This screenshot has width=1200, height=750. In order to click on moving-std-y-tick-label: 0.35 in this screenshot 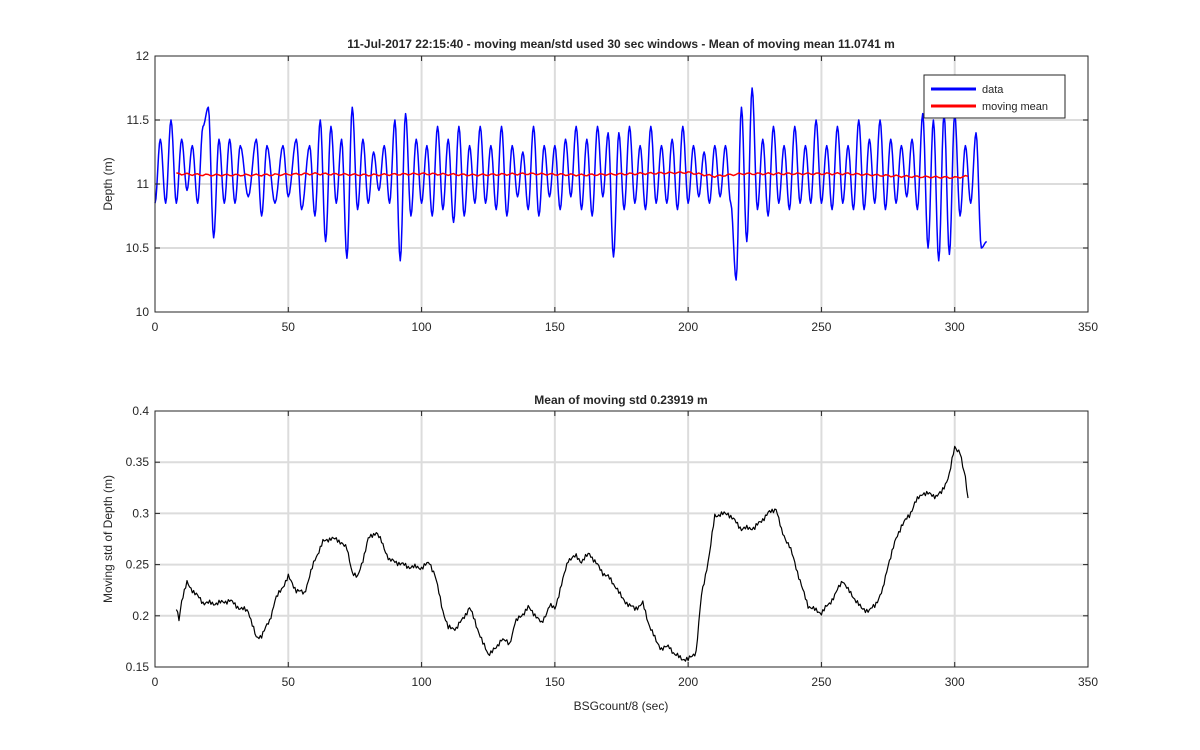, I will do `click(138, 462)`.